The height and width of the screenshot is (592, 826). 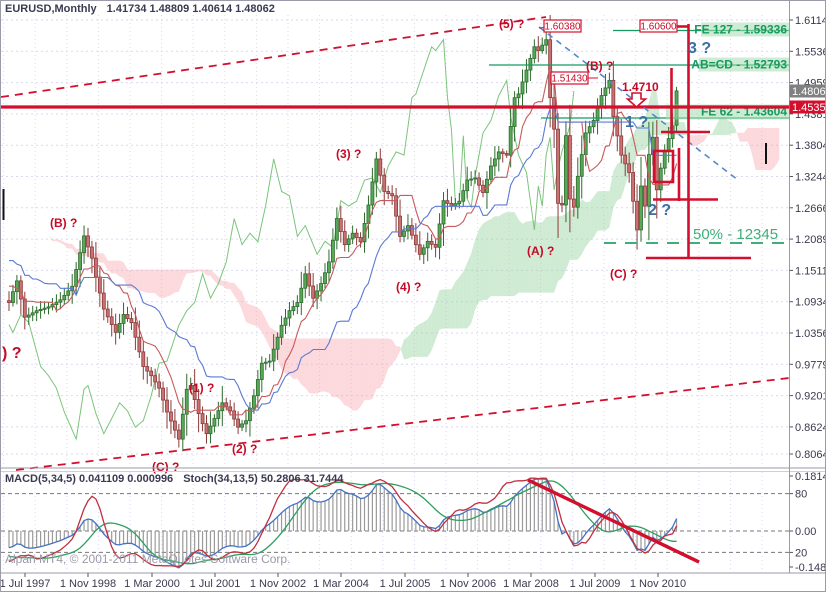 What do you see at coordinates (595, 584) in the screenshot?
I see `date-axis-label: 1 Jul 2009` at bounding box center [595, 584].